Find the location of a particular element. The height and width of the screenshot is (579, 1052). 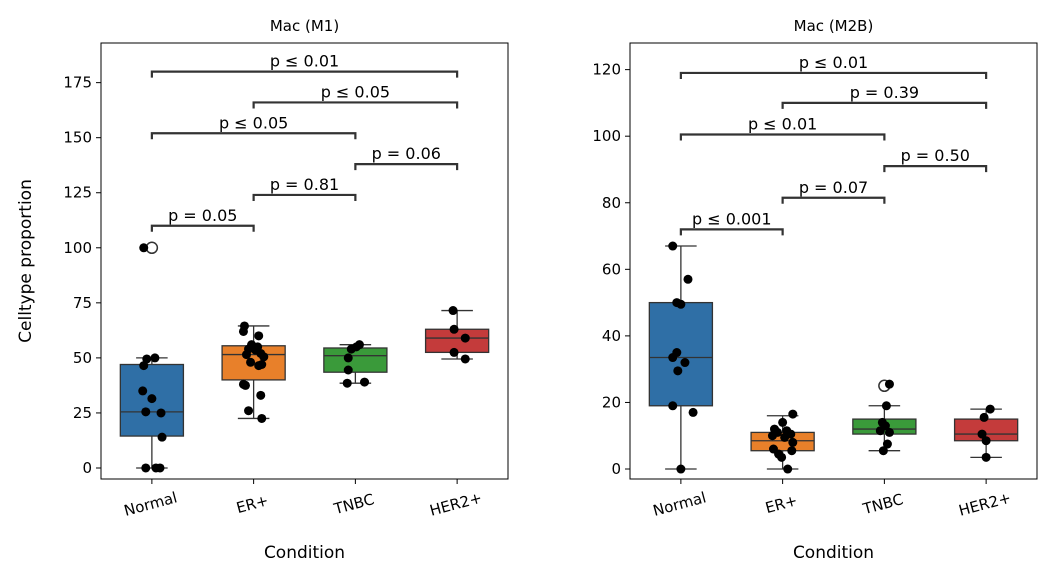

significance-label: p = 0.39 is located at coordinates (884, 92).